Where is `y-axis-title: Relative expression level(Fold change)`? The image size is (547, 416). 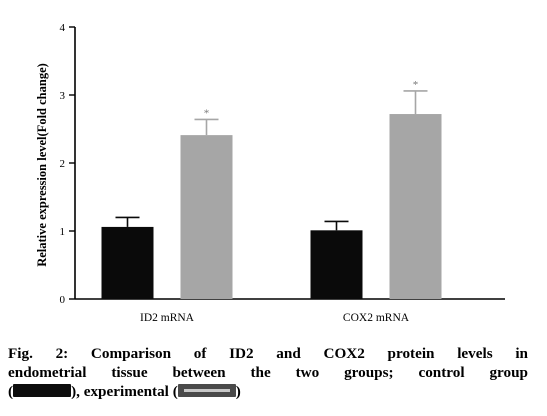
y-axis-title: Relative expression level(Fold change) is located at coordinates (42, 165).